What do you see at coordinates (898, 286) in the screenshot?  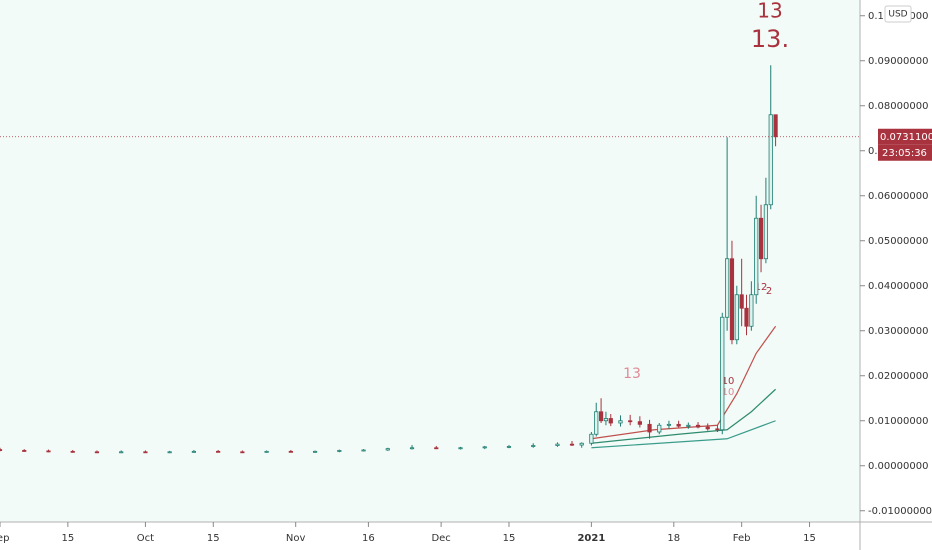 I see `y-tick-label: 0.04000000` at bounding box center [898, 286].